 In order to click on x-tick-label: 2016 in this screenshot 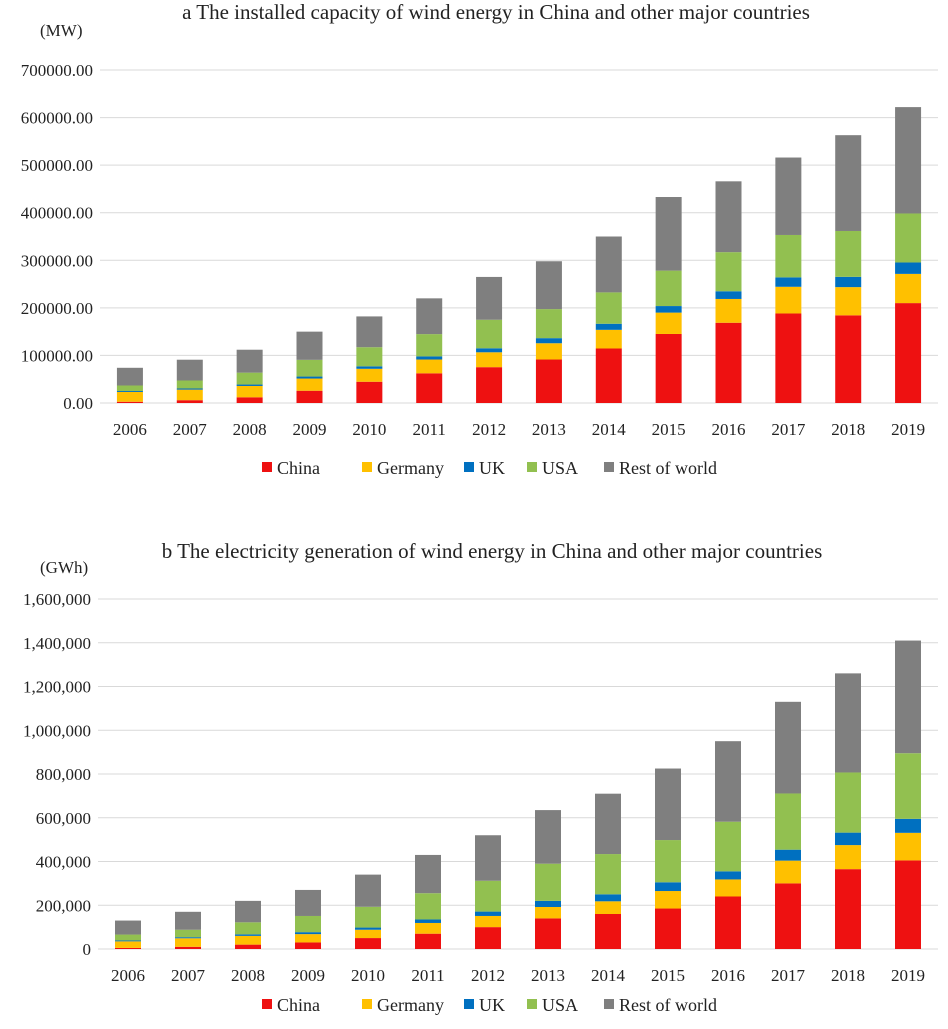, I will do `click(729, 429)`.